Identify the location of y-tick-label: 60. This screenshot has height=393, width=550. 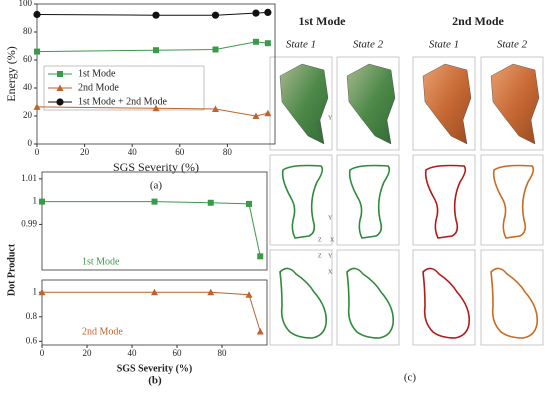
(28, 59).